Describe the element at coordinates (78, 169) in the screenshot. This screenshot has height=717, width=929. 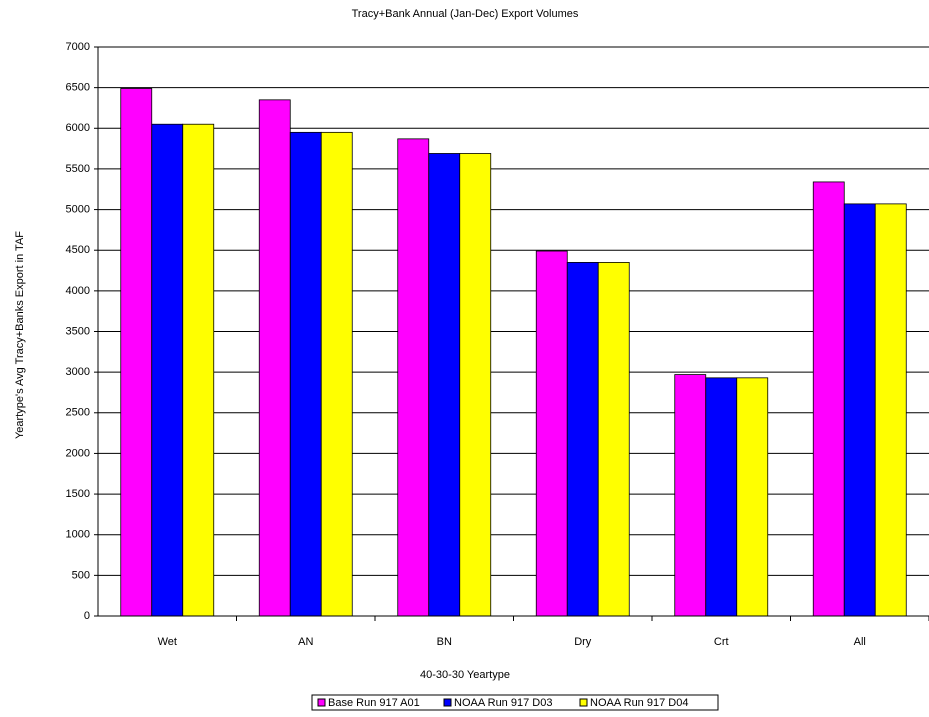
I see `y-tick-label: 5500` at that location.